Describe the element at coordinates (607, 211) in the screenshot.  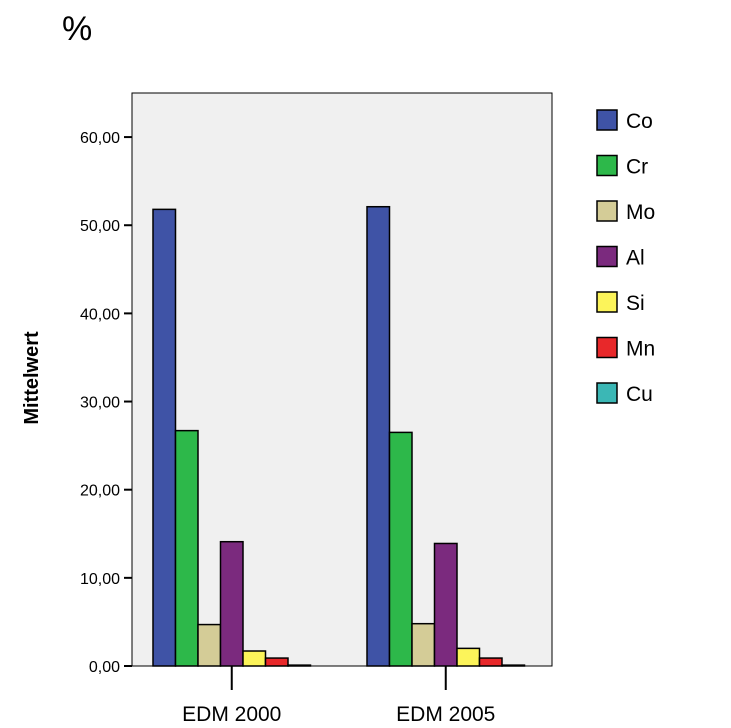
I see `legend-swatch-mo` at that location.